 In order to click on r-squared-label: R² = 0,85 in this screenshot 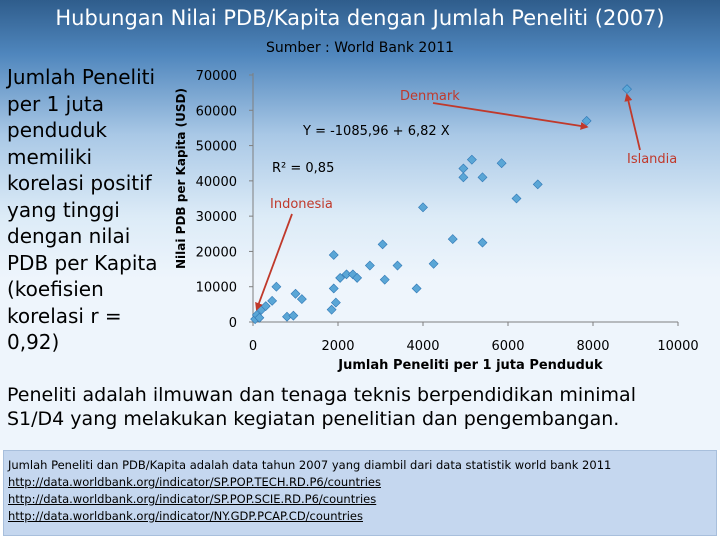, I will do `click(303, 168)`.